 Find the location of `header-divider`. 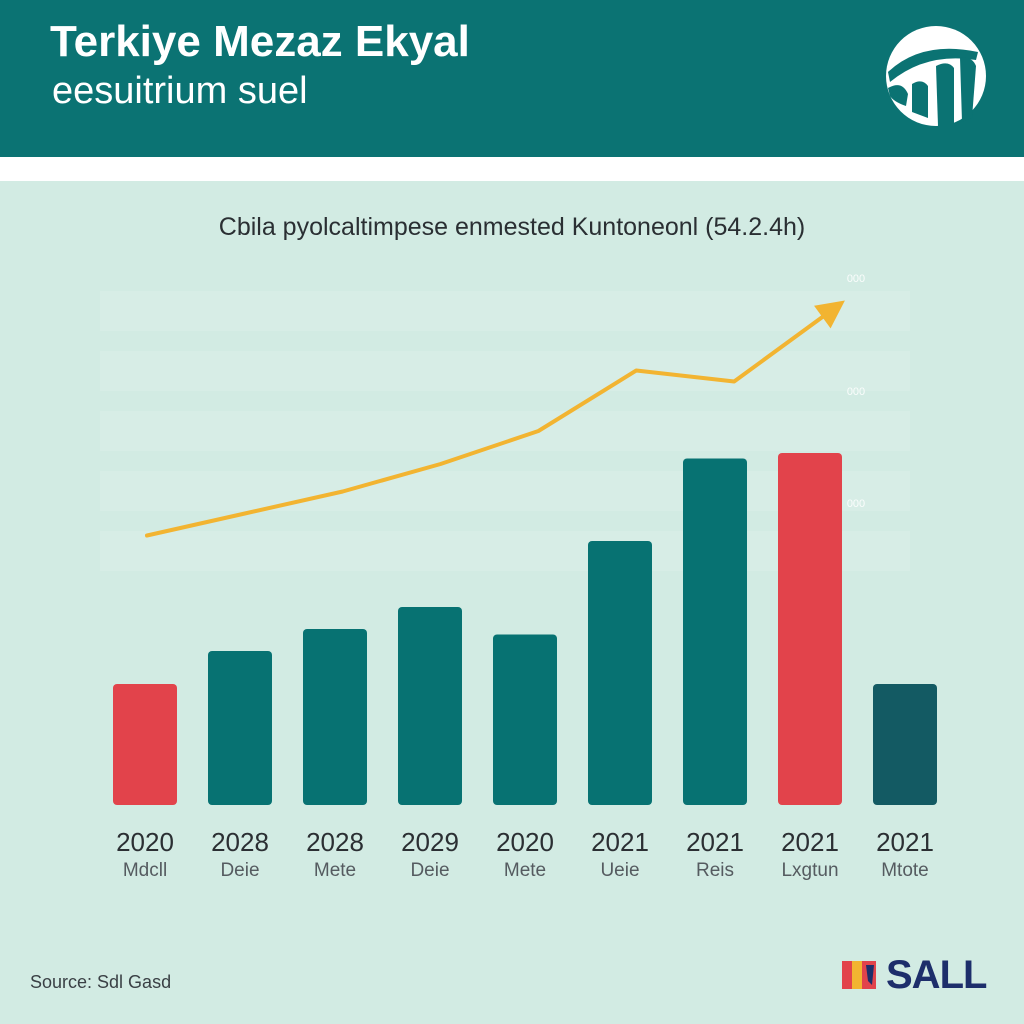

header-divider is located at coordinates (512, 169).